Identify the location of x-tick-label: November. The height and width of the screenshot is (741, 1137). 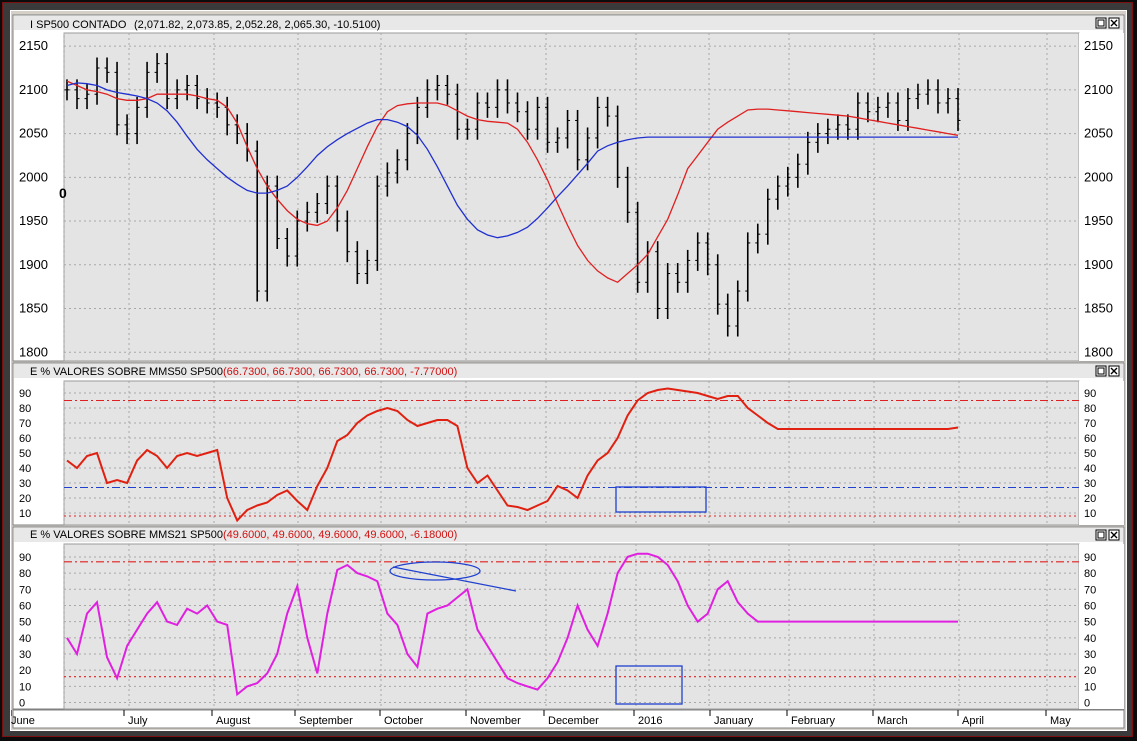
(495, 721).